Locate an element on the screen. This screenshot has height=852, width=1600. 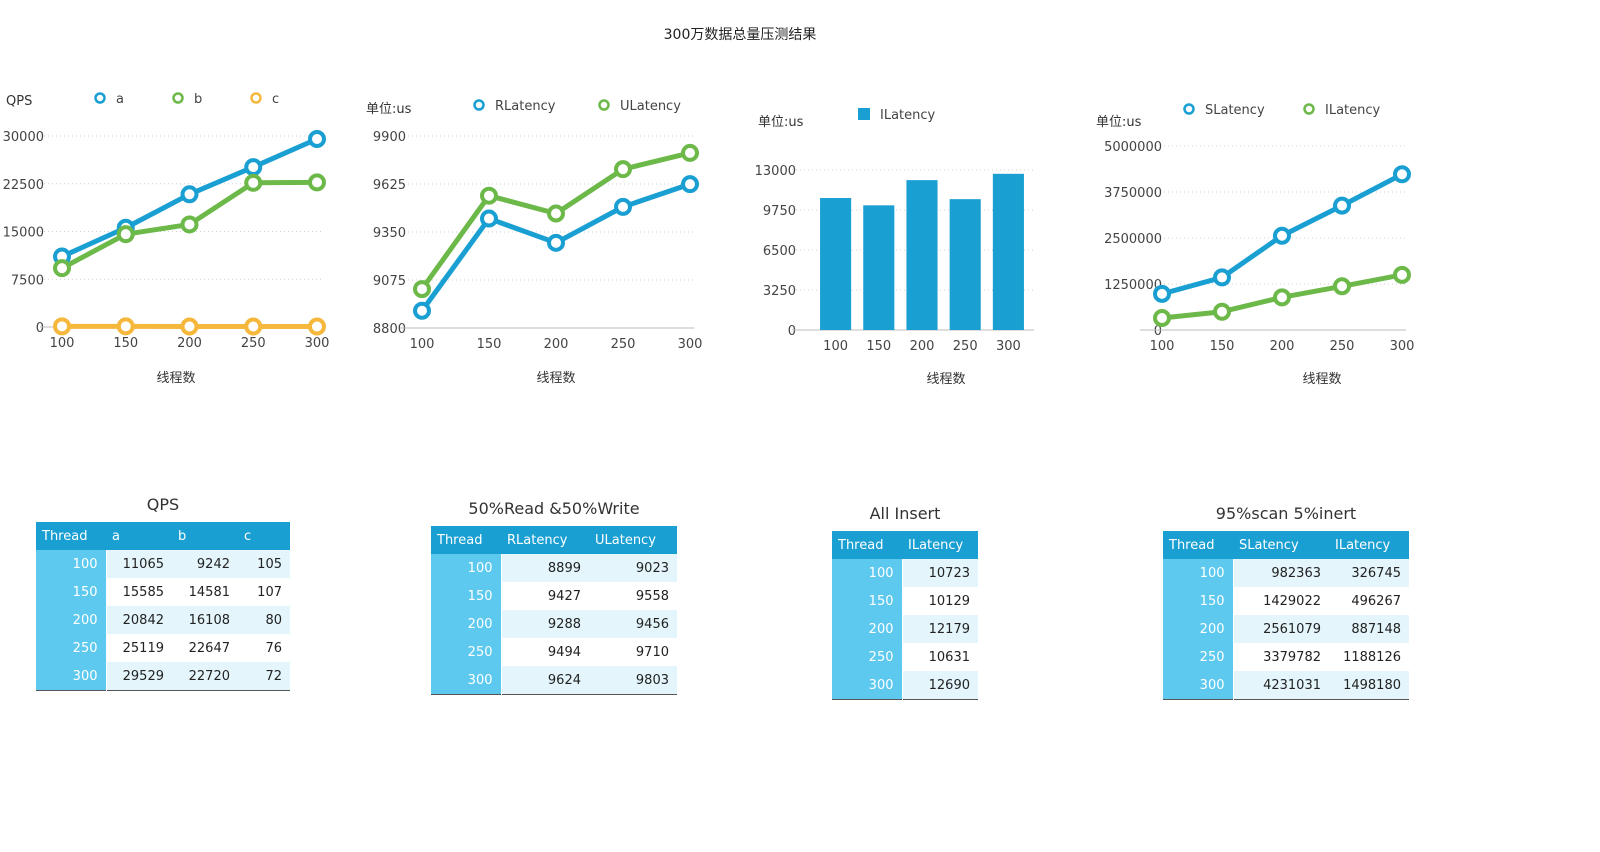
y-tick-label: 3250 is located at coordinates (779, 291).